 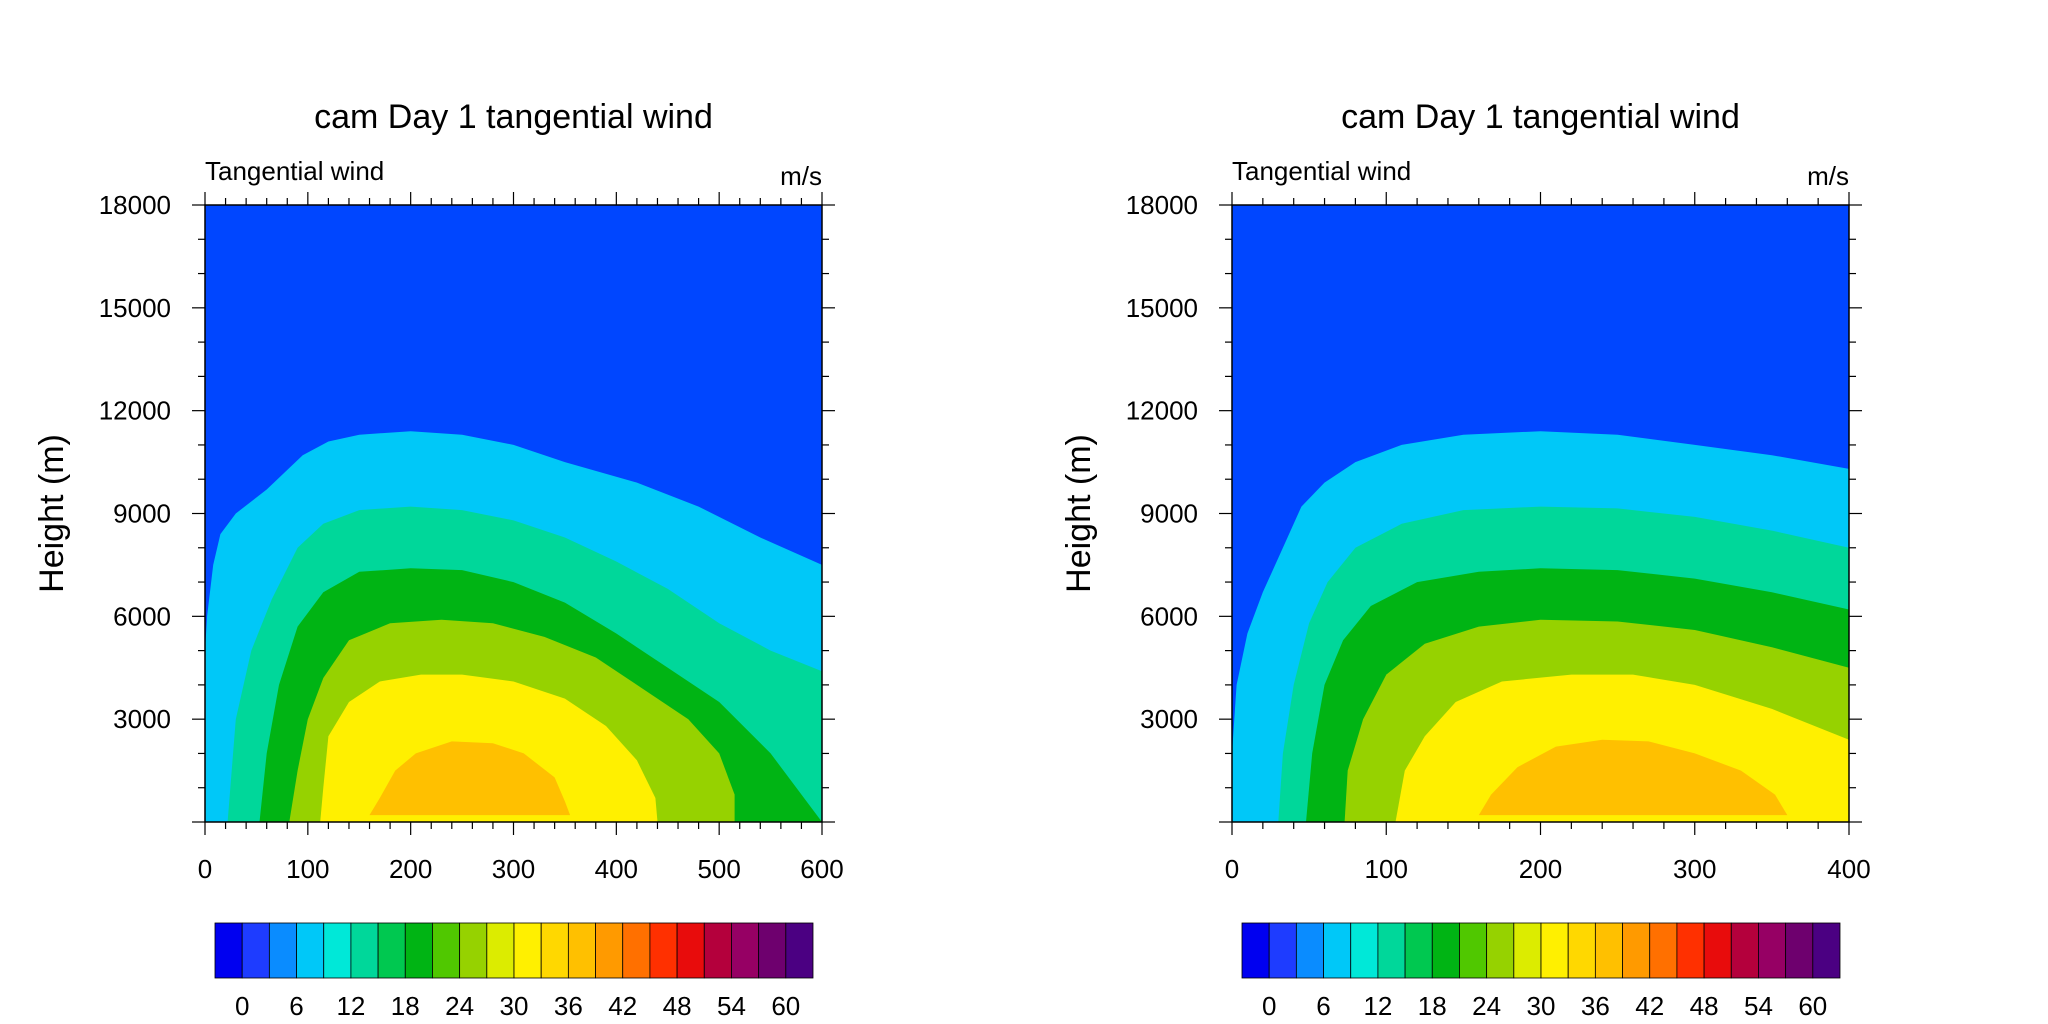 What do you see at coordinates (1540, 626) in the screenshot?
I see `contour-fill` at bounding box center [1540, 626].